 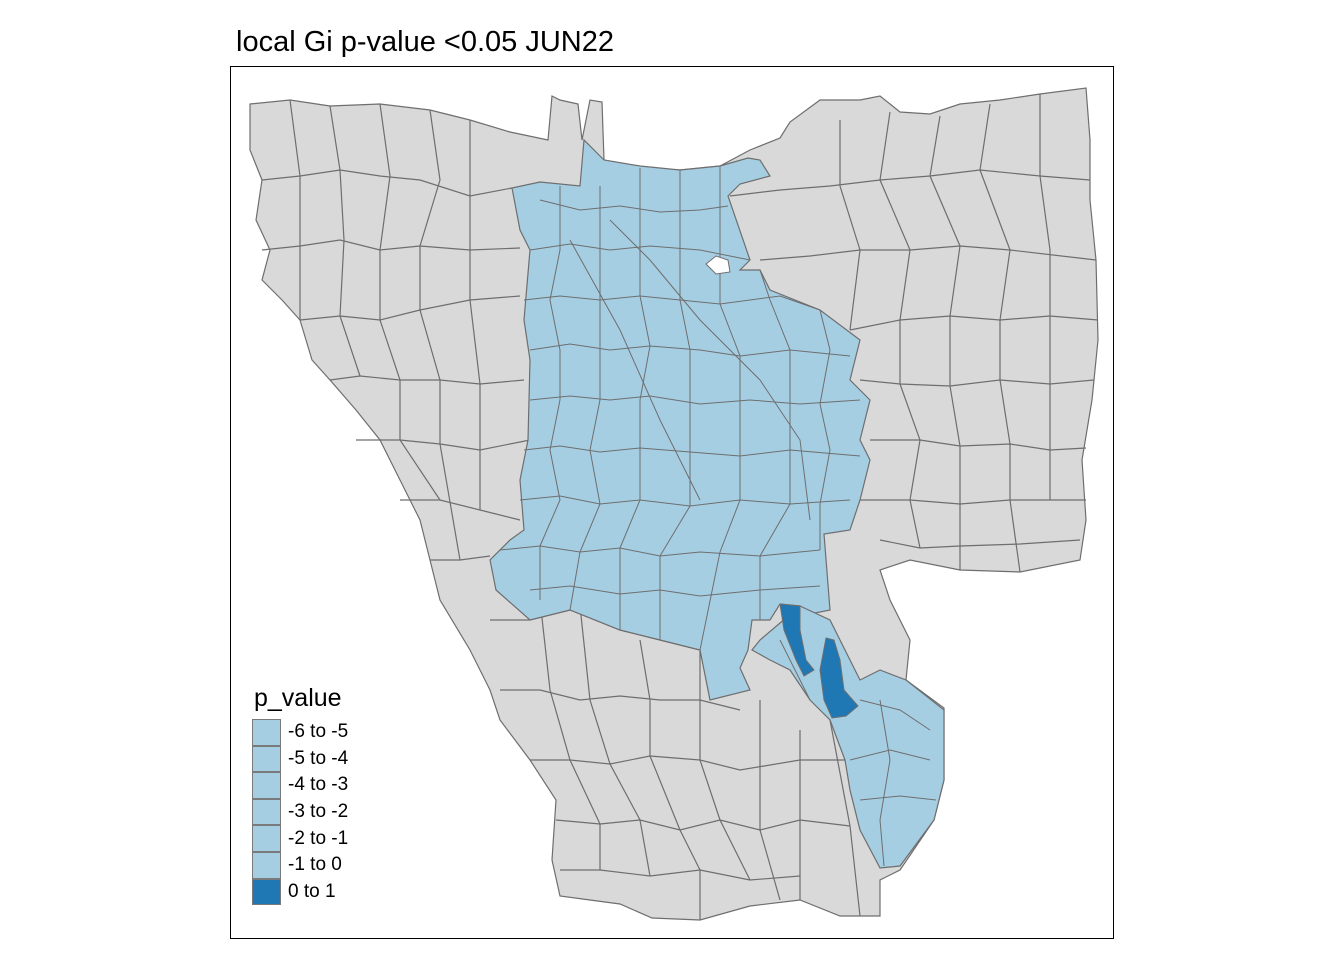 I want to click on legend-item: -5 to -4, so click(x=300, y=759).